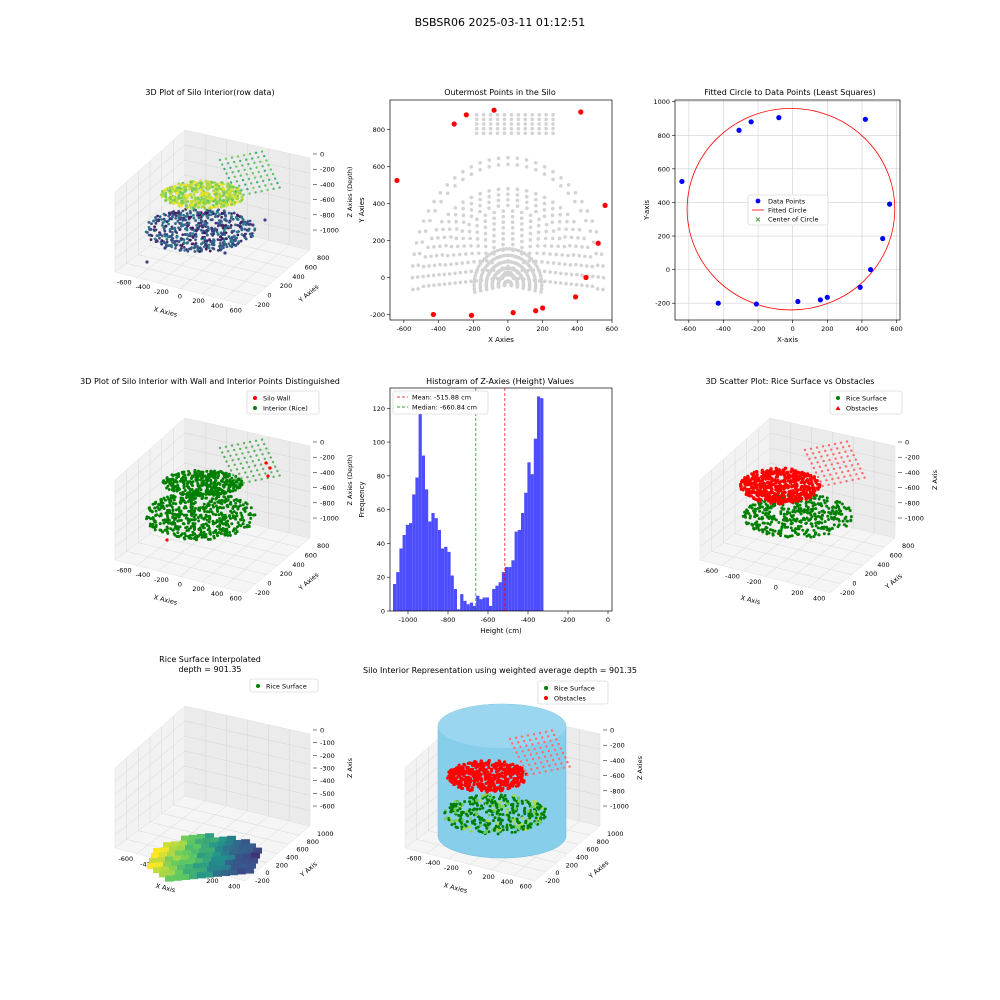 This screenshot has width=1000, height=1000. What do you see at coordinates (217, 306) in the screenshot?
I see `p1-xtick-label: 400` at bounding box center [217, 306].